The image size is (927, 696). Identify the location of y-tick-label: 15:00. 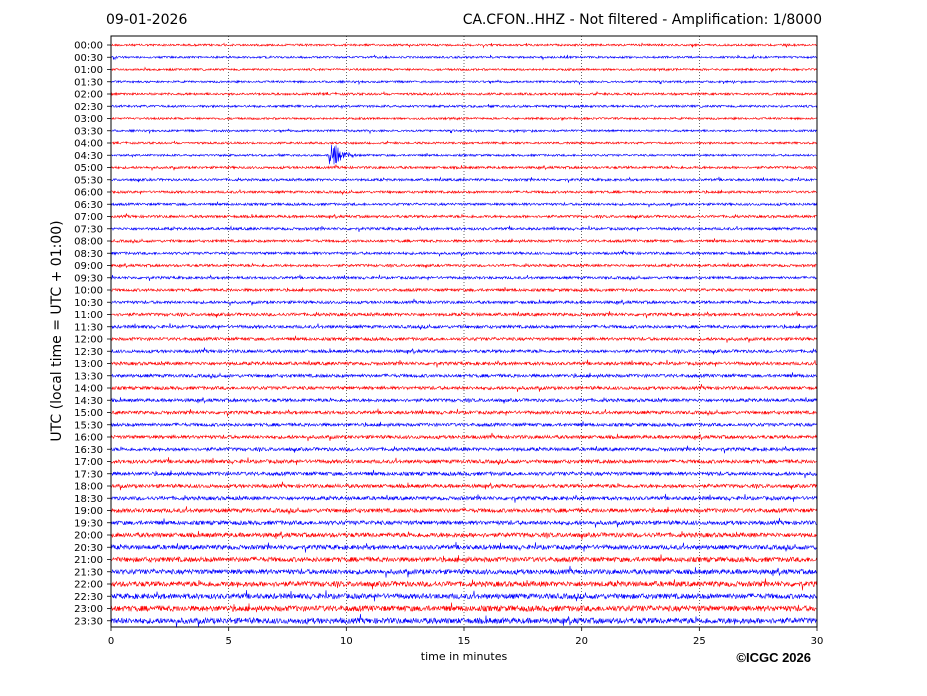
(88, 413).